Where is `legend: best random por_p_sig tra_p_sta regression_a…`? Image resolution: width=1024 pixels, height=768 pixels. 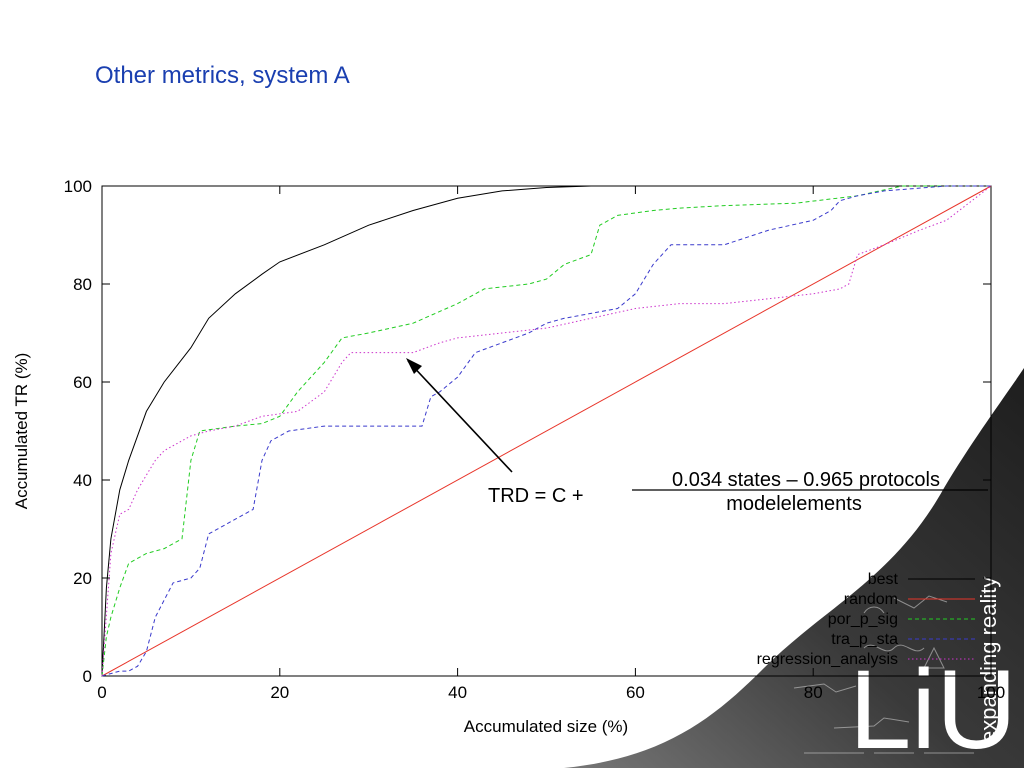
legend: best random por_p_sig tra_p_sta regression_a… is located at coordinates (866, 619).